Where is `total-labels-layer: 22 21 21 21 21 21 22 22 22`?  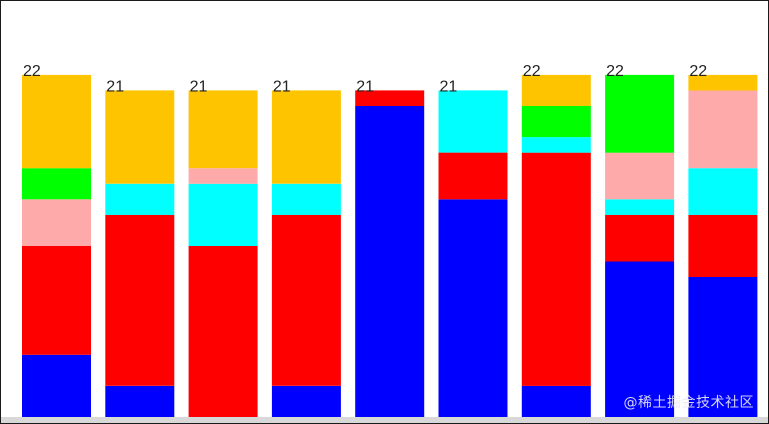 total-labels-layer: 22 21 21 21 21 21 22 22 22 is located at coordinates (365, 79).